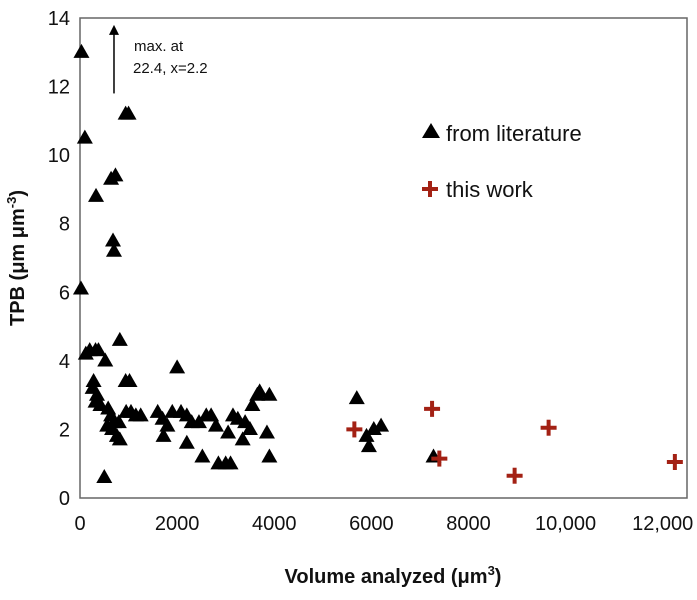 The height and width of the screenshot is (600, 697). I want to click on legend-label-from-literature: from literature, so click(514, 133).